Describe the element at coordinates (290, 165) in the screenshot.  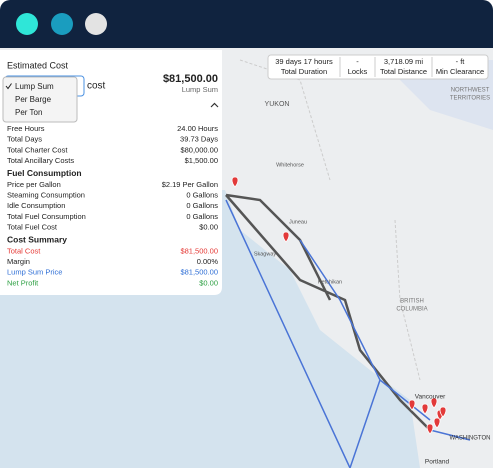
I see `map-label: Whitehorse` at that location.